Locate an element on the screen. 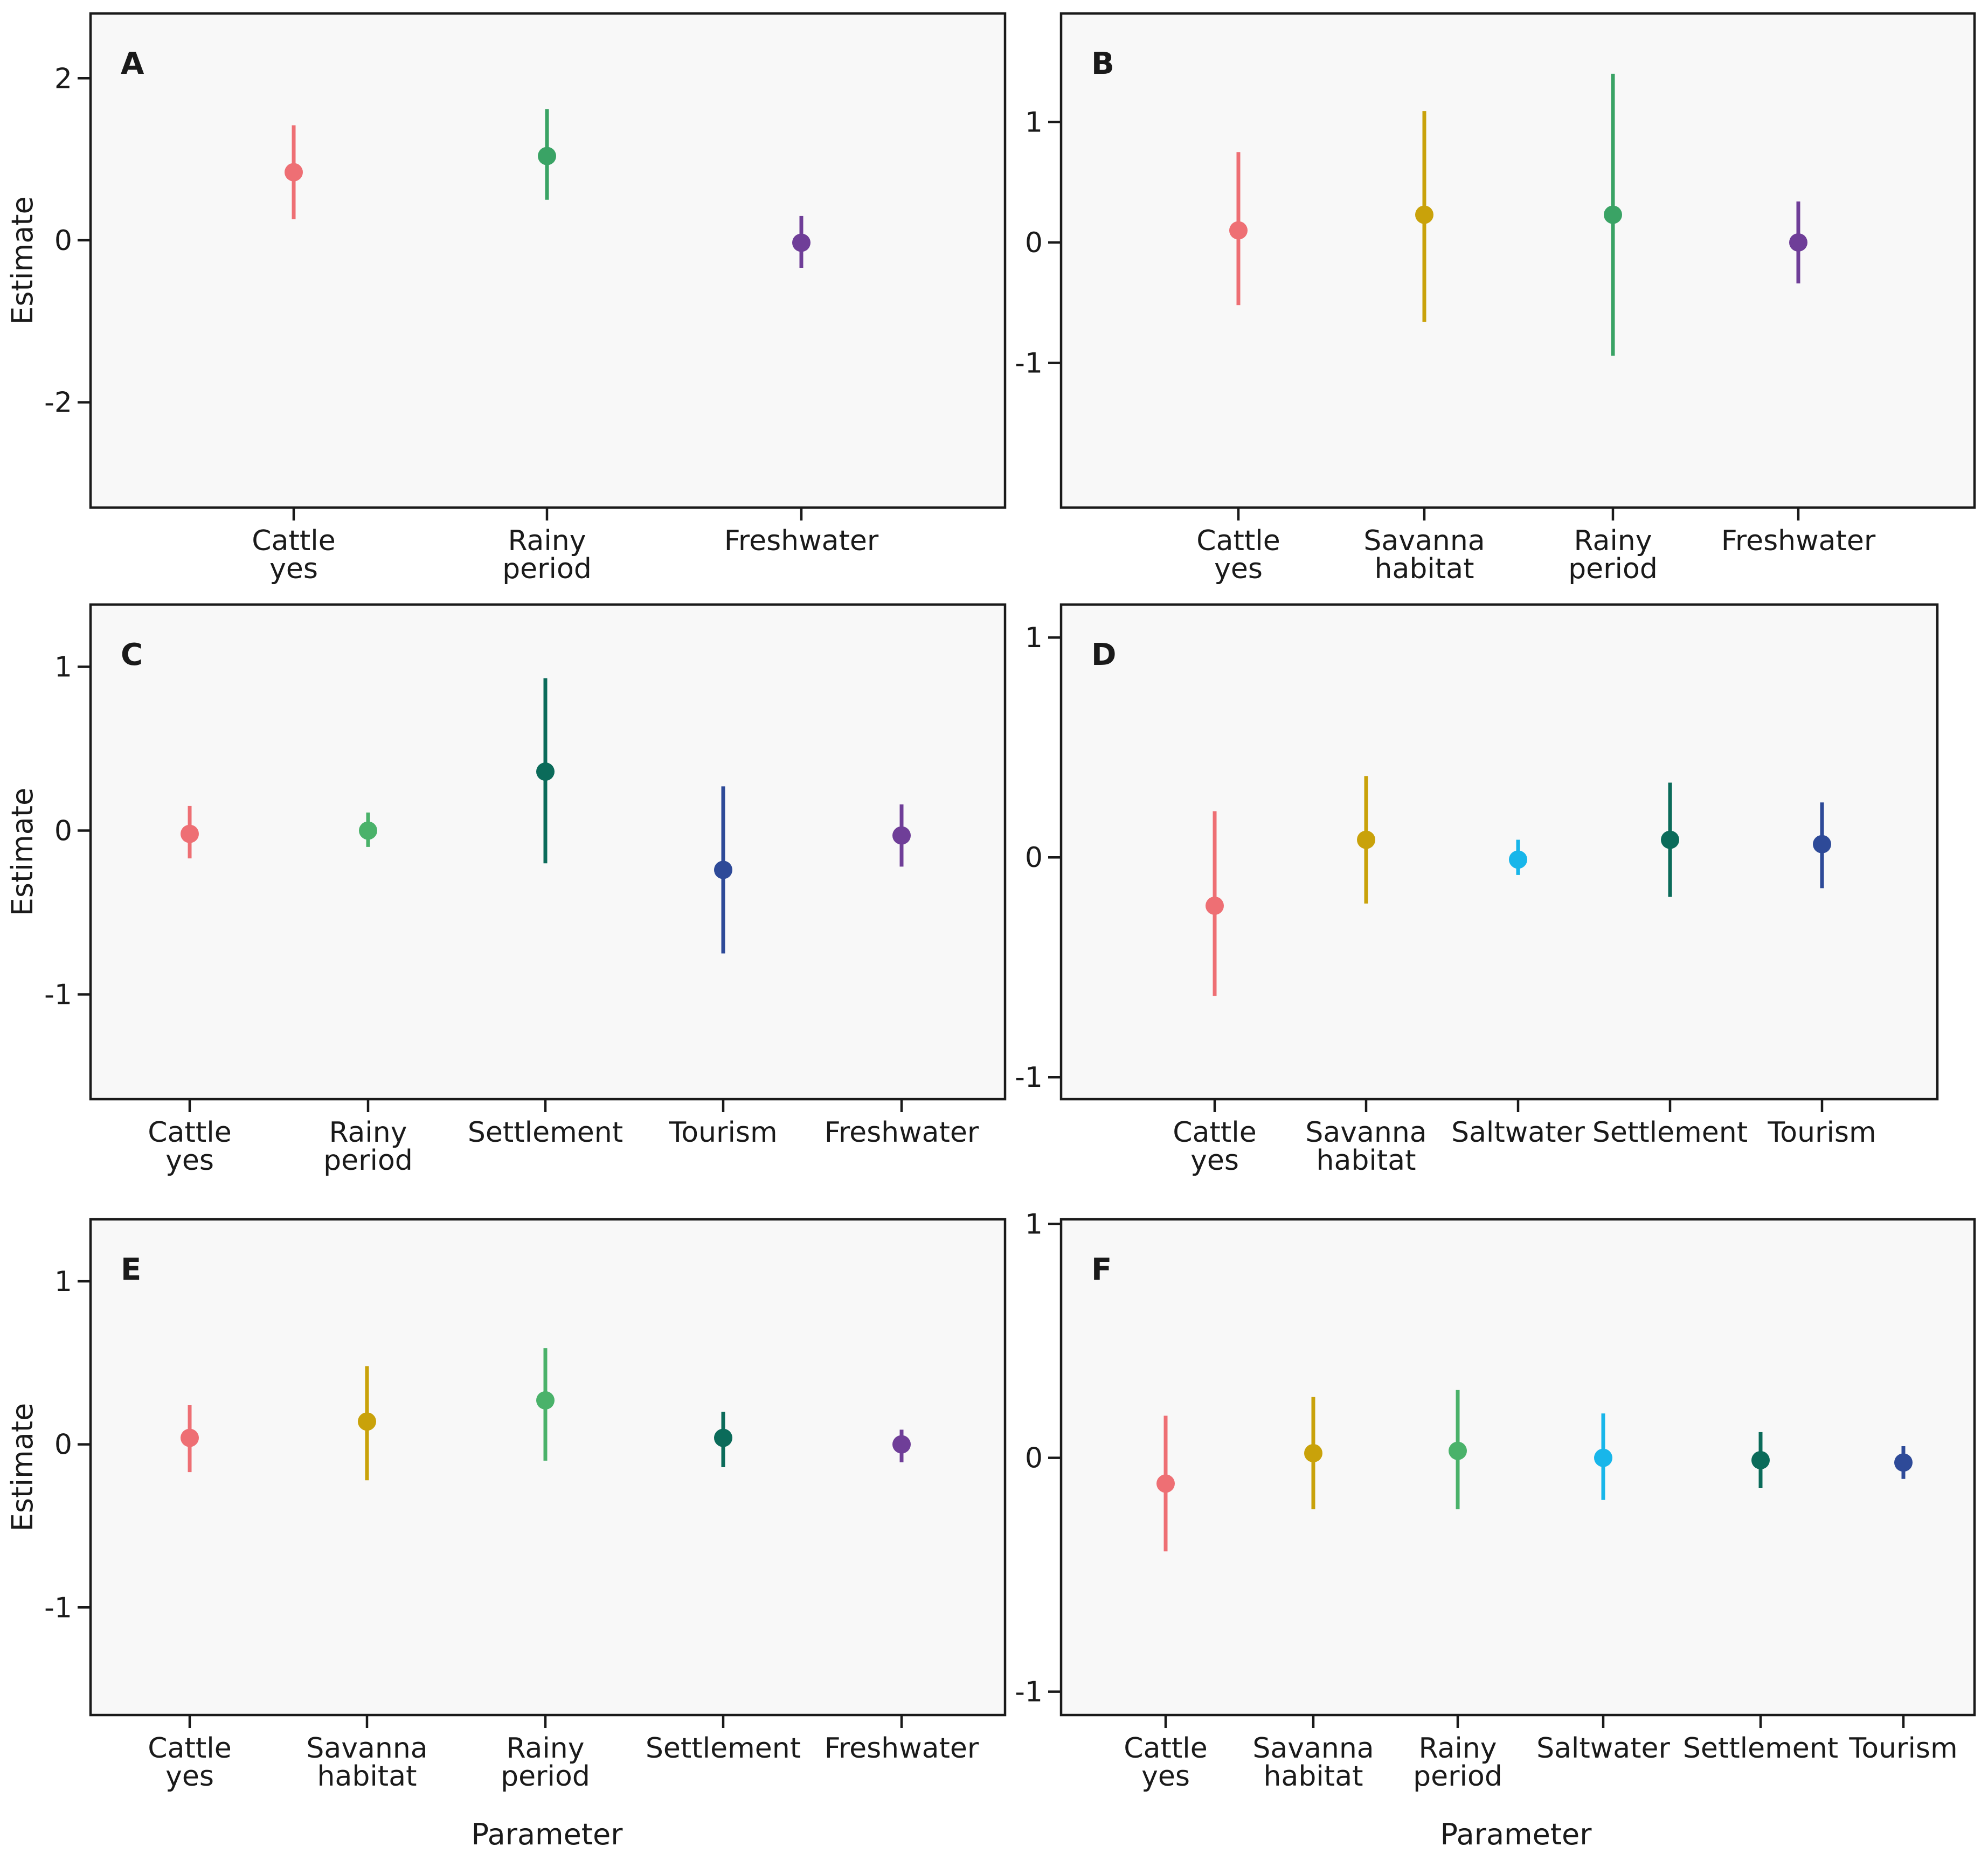 This screenshot has height=1867, width=1988. panel-e-x-tick-label: Rainy period is located at coordinates (546, 1763).